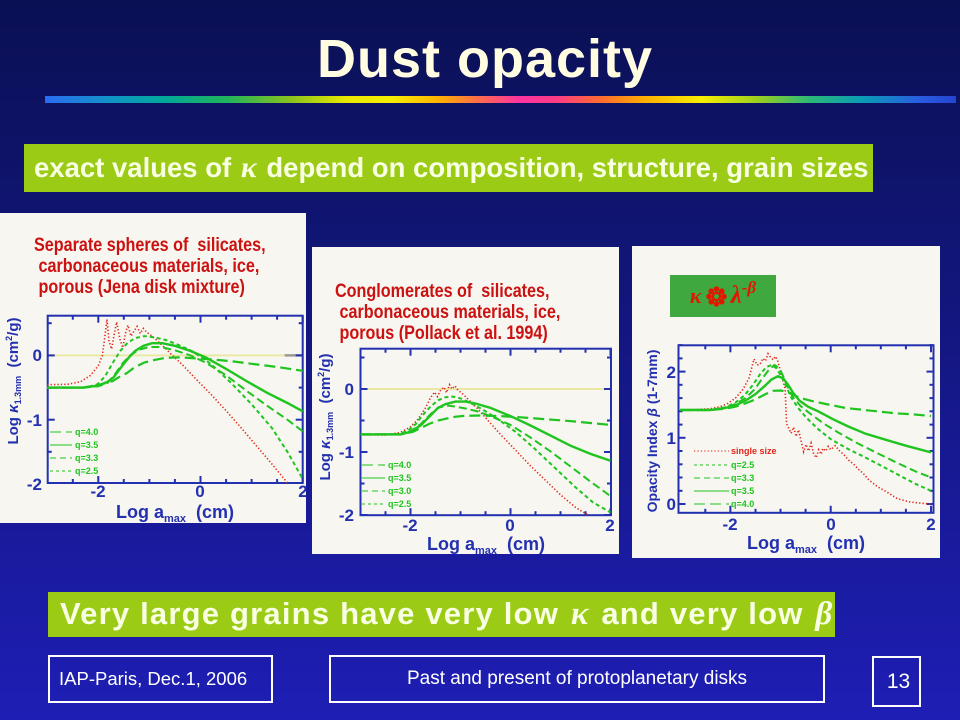 This screenshot has height=720, width=960. What do you see at coordinates (652, 431) in the screenshot?
I see `svg-text: Opacity Index β (1-7mm)` at bounding box center [652, 431].